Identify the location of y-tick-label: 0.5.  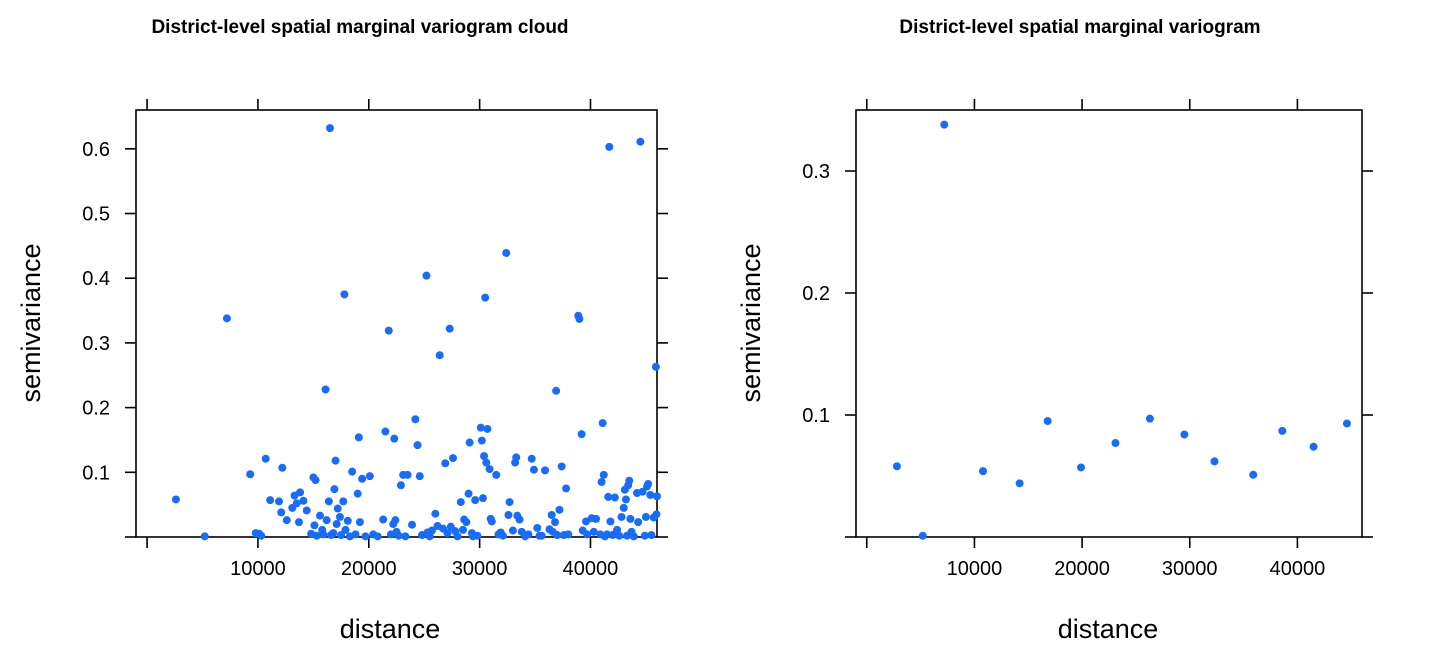
(96, 215).